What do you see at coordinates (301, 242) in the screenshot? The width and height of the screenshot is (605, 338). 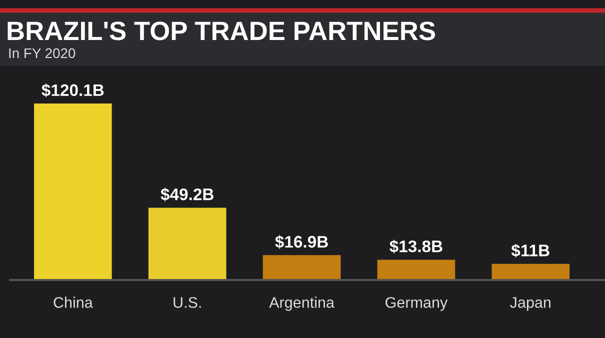 I see `data-label: $16.9B` at bounding box center [301, 242].